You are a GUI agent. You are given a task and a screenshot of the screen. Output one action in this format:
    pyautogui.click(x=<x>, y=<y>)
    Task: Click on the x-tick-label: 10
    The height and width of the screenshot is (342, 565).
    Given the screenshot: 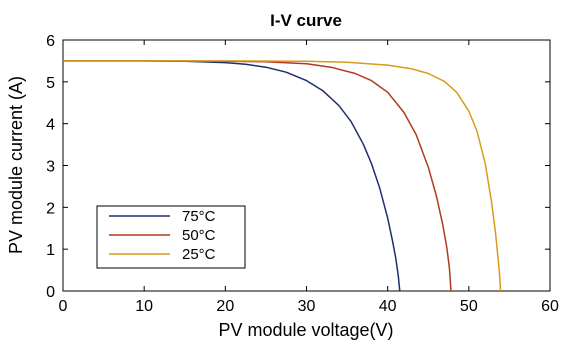 What is the action you would take?
    pyautogui.click(x=144, y=306)
    